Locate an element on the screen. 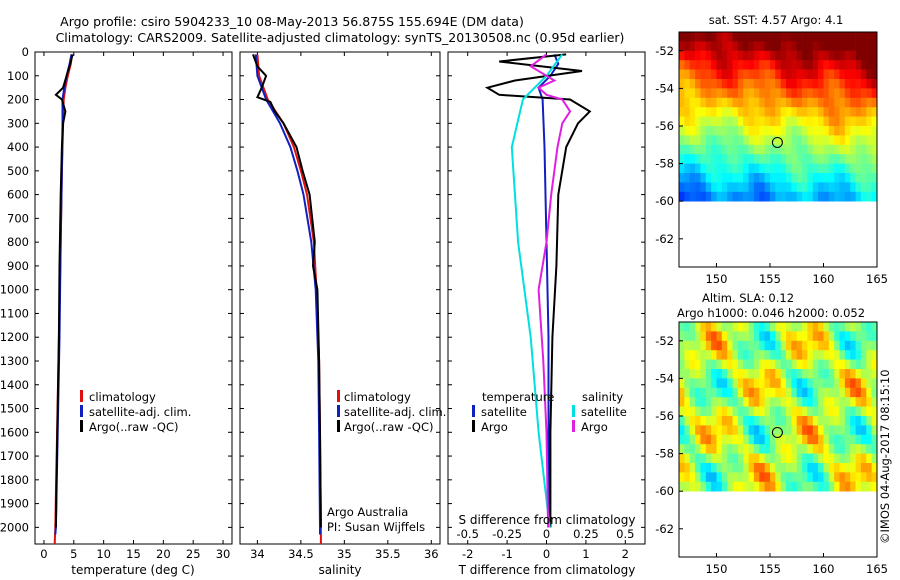  sst-map-field is located at coordinates (778, 117).